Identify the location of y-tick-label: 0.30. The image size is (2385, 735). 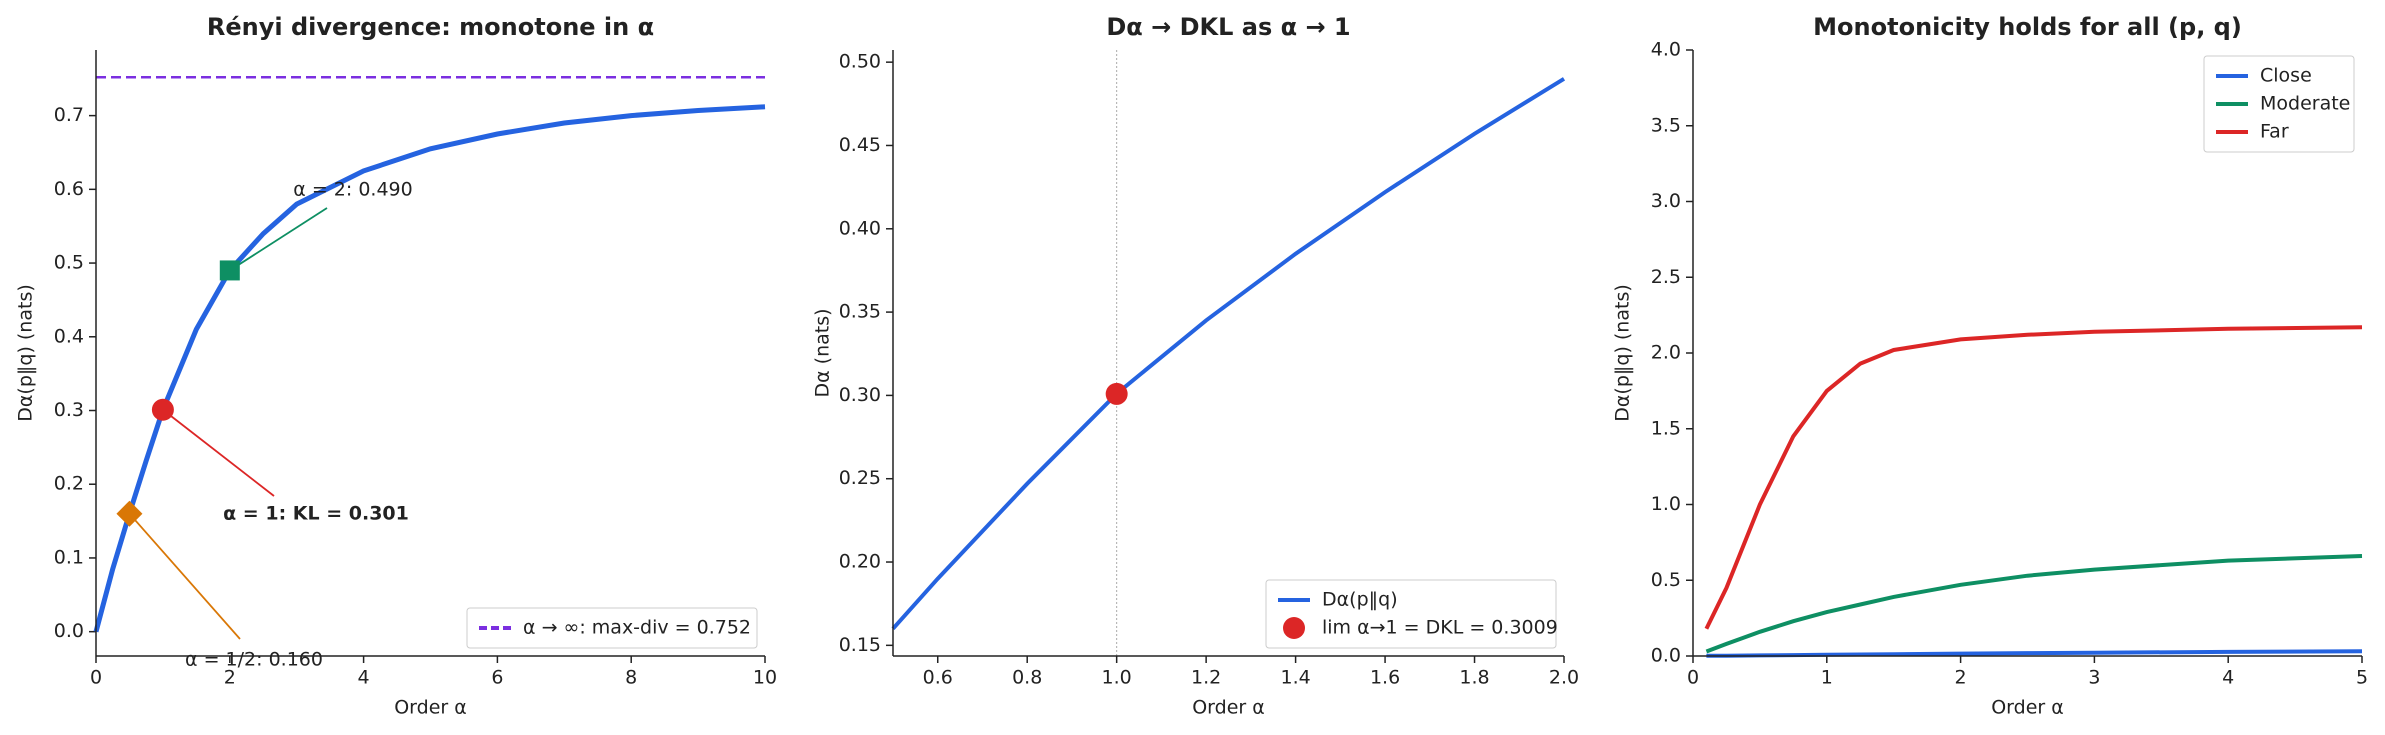
(860, 395).